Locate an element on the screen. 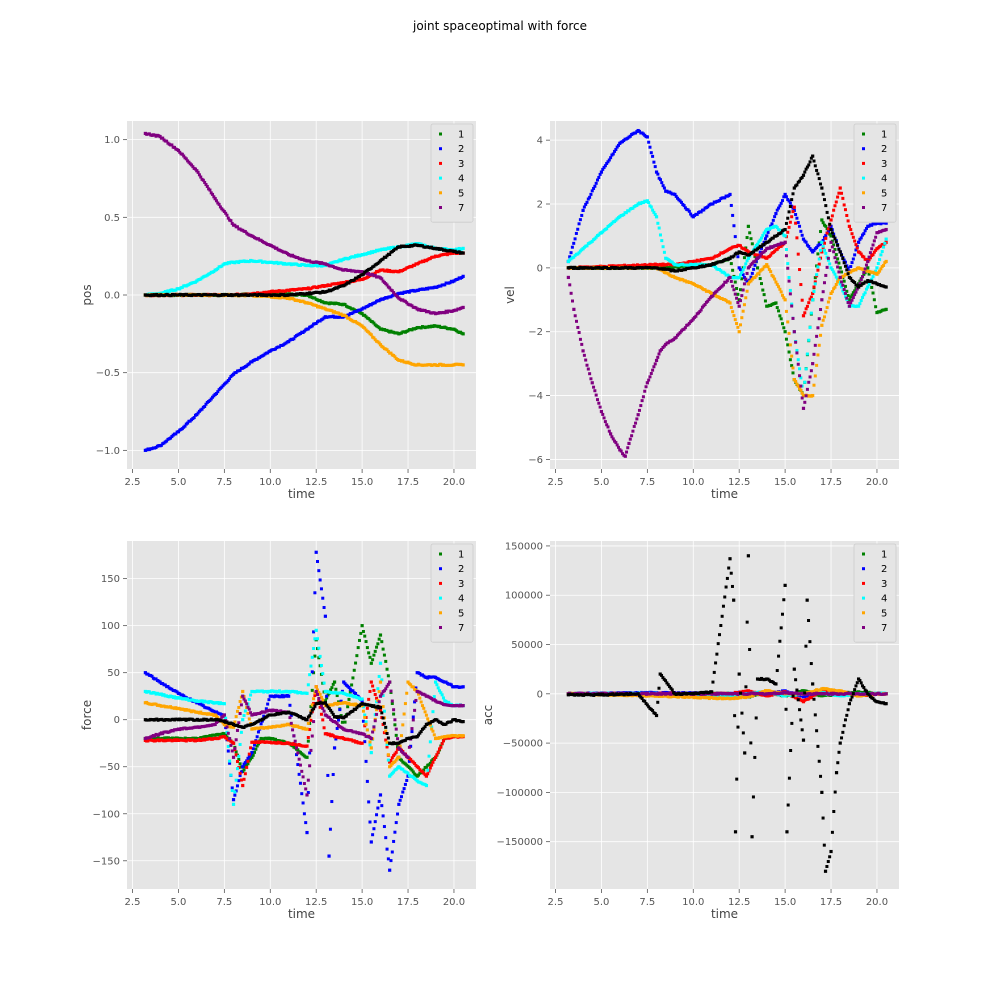  x-tick-label: 20.0 is located at coordinates (454, 902).